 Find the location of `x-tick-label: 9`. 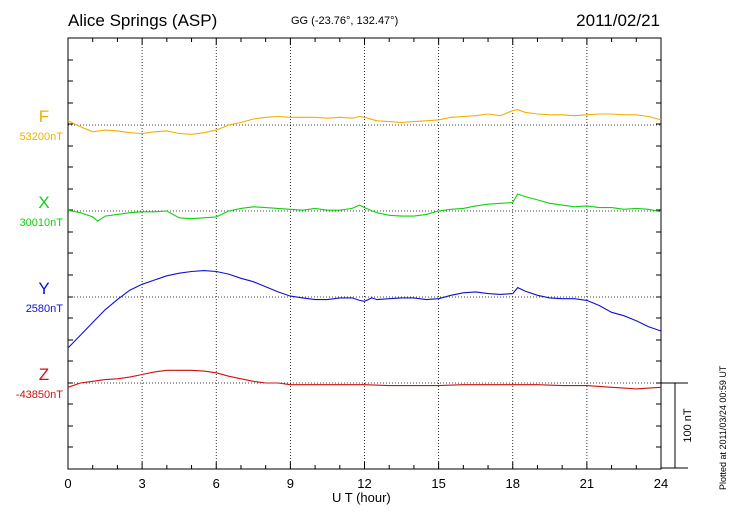

x-tick-label: 9 is located at coordinates (290, 483).